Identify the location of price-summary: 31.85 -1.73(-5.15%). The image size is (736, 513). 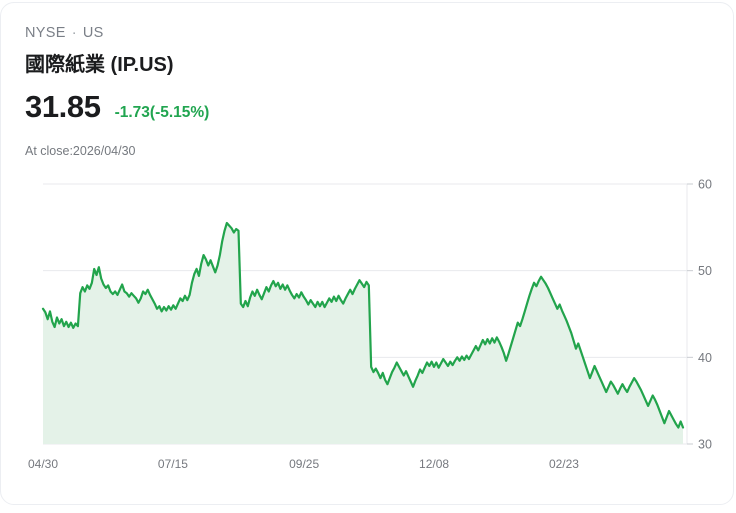
(117, 107).